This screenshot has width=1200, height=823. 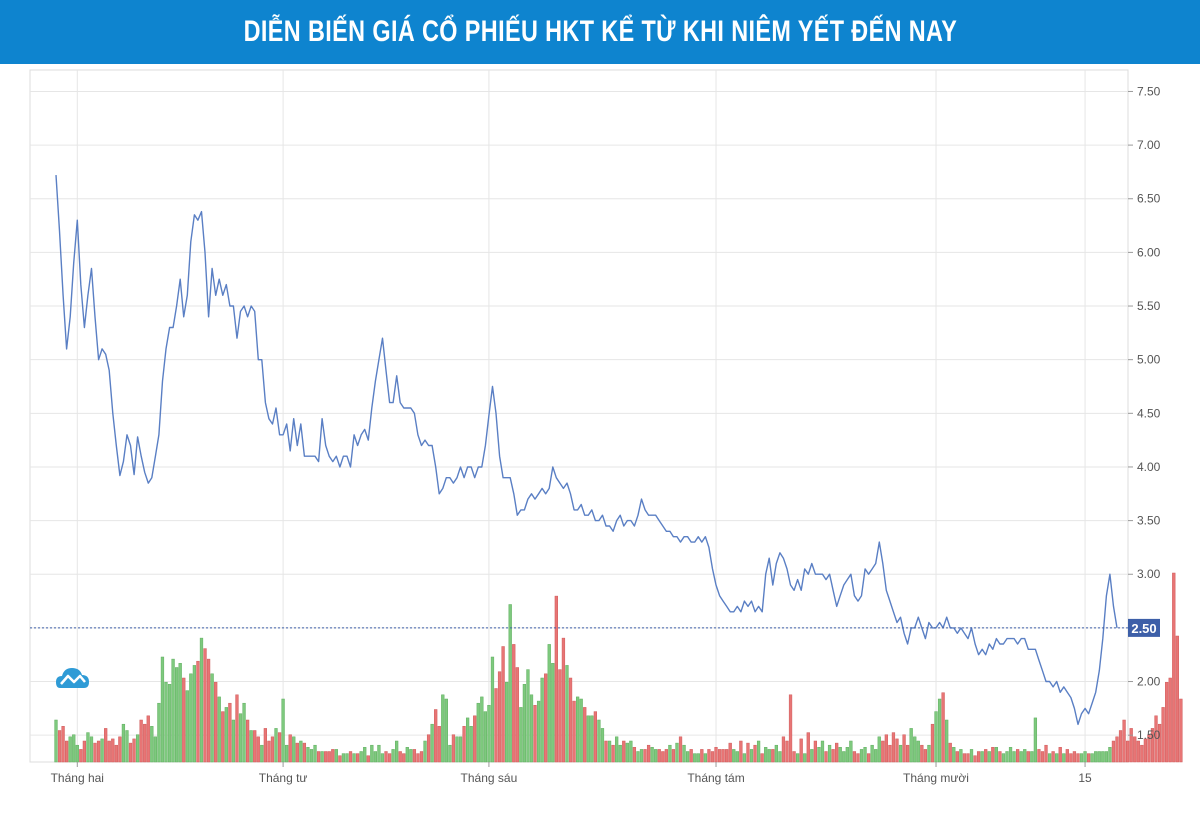 What do you see at coordinates (1149, 145) in the screenshot?
I see `y-tick-label: 7.00` at bounding box center [1149, 145].